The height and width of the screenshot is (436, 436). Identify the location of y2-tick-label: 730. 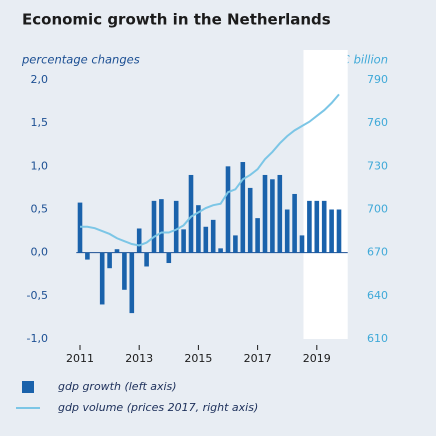
(377, 165).